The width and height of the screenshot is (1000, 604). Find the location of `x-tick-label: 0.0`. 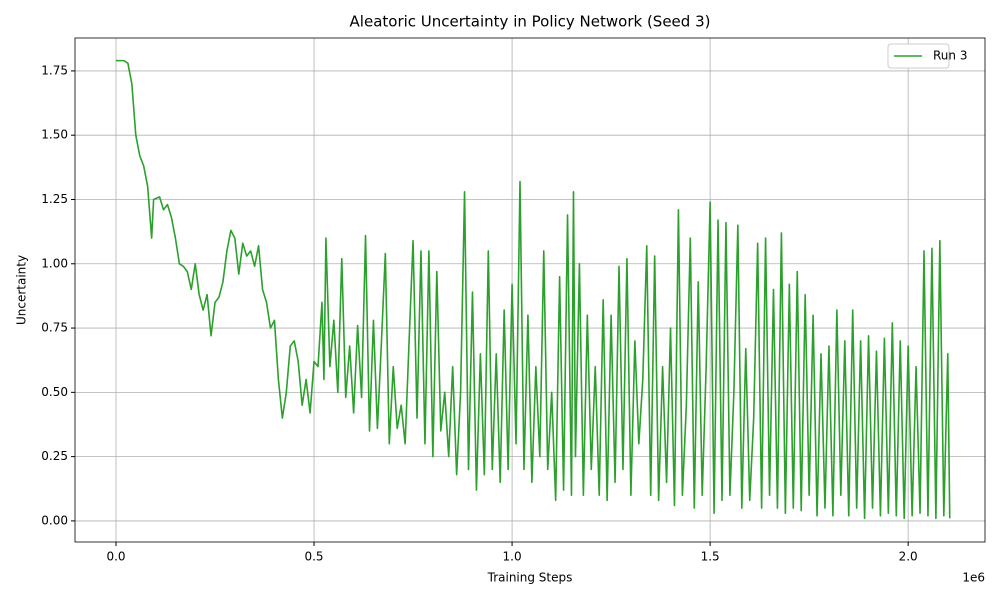

x-tick-label: 0.0 is located at coordinates (115, 557).